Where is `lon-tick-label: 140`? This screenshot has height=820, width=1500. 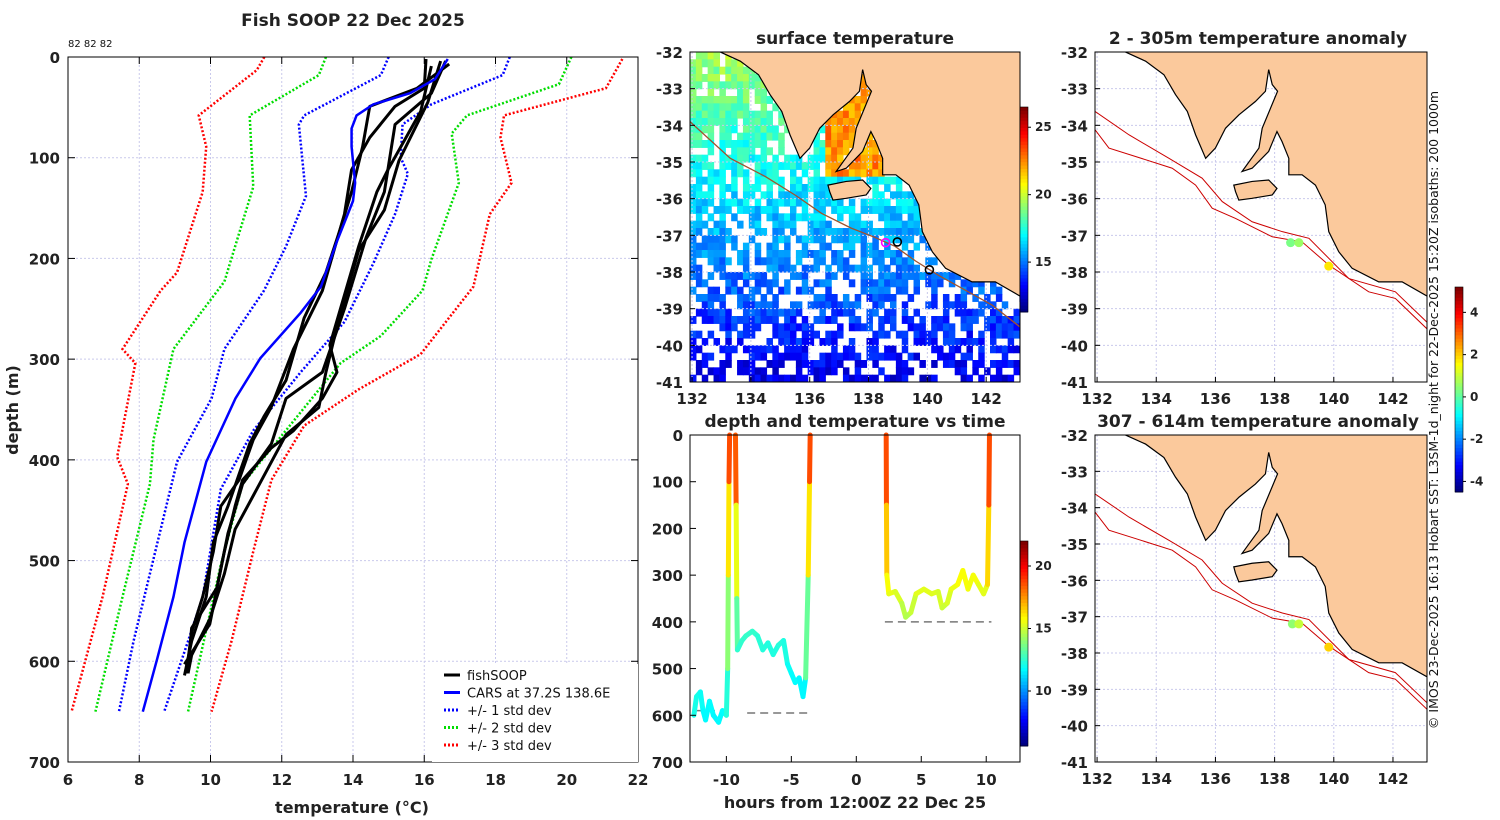
lon-tick-label: 140 is located at coordinates (1333, 779).